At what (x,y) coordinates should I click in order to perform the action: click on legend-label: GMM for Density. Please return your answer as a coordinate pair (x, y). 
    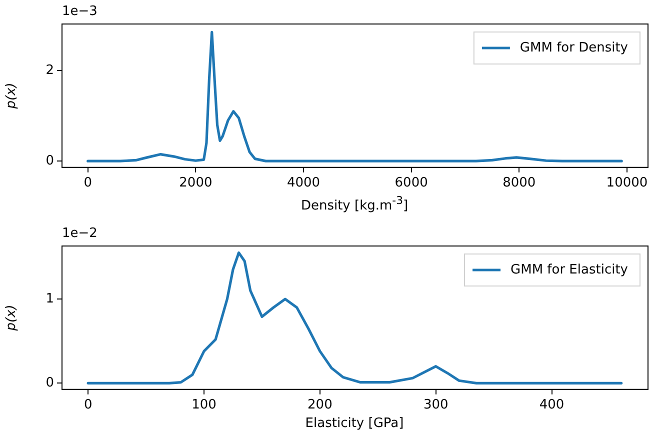
    Looking at the image, I should click on (574, 48).